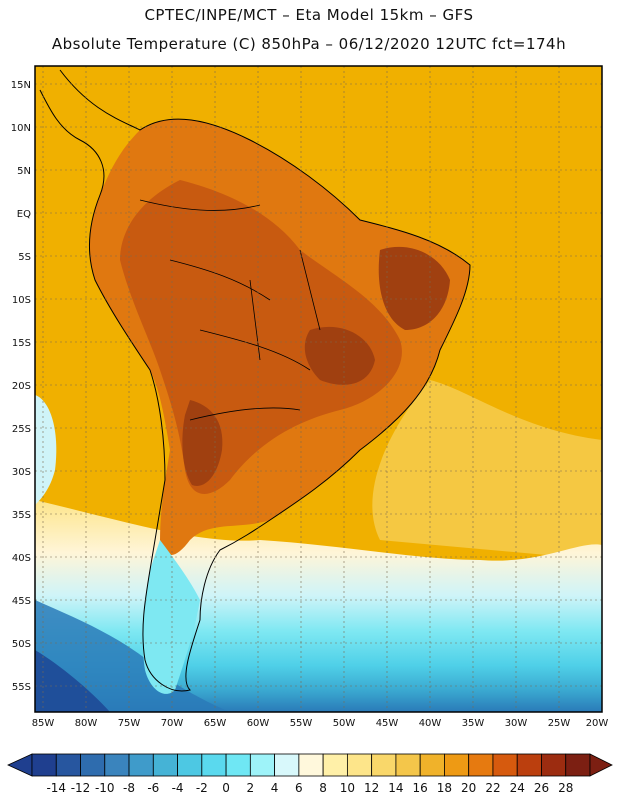  I want to click on patagonia-cool, so click(171, 617).